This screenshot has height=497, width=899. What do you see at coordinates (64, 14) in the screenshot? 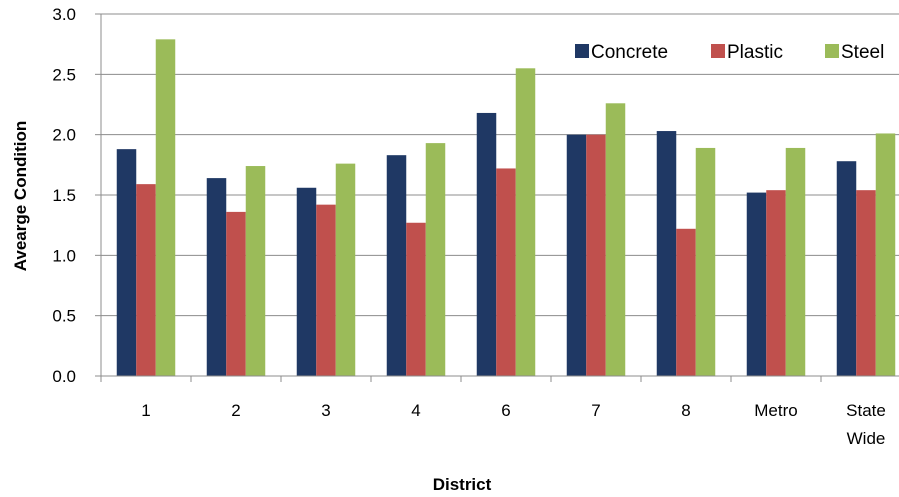
I see `y-tick-label: 3.0` at bounding box center [64, 14].